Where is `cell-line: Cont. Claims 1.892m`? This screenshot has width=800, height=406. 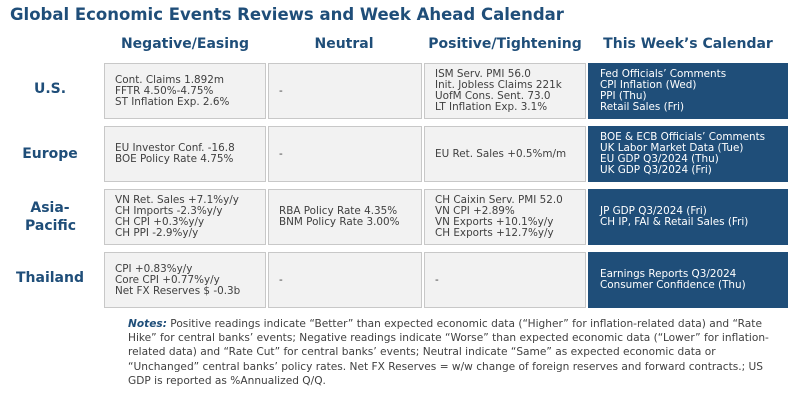 cell-line: Cont. Claims 1.892m is located at coordinates (169, 79).